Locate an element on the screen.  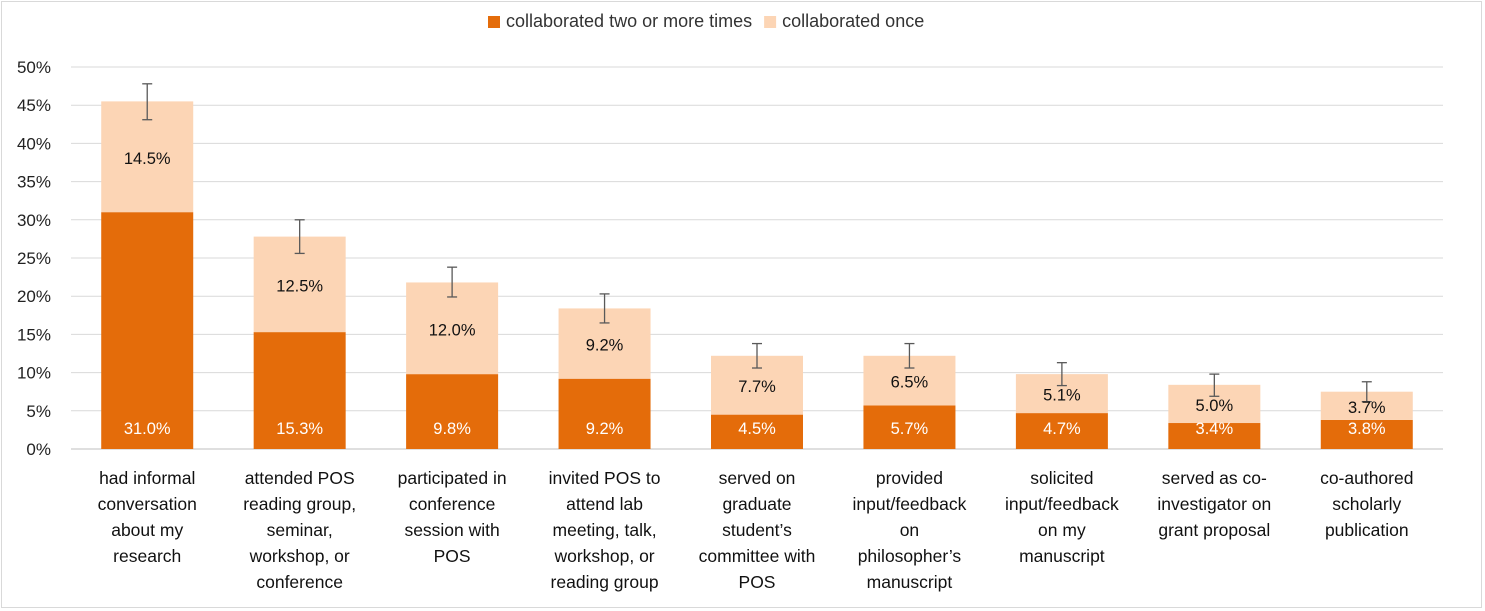
bar-segment-once is located at coordinates (452, 328).